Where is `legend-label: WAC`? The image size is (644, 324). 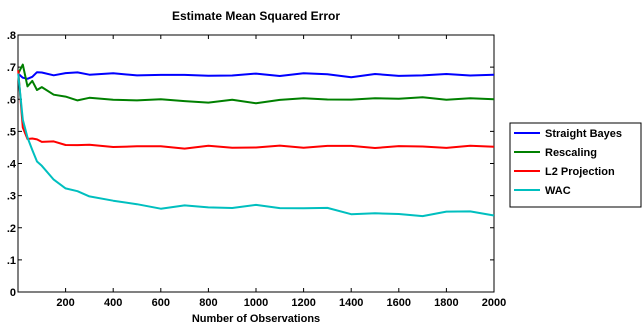
legend-label: WAC is located at coordinates (558, 191).